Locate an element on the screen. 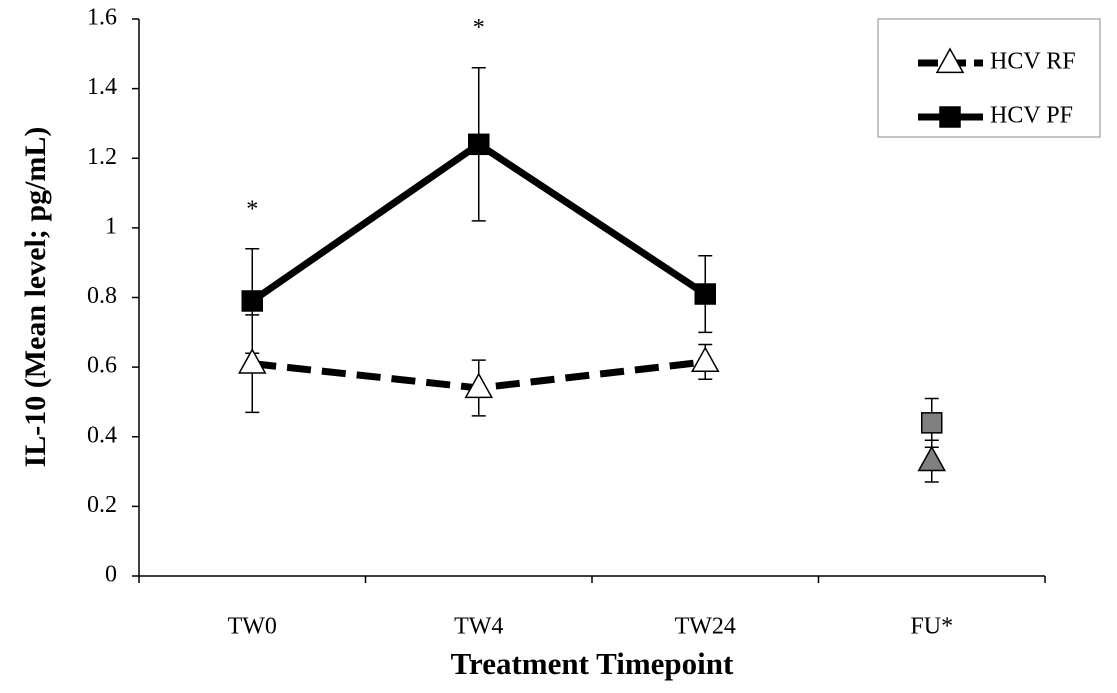 The height and width of the screenshot is (693, 1117). y-axis-title: IL-10 (Mean level; pg/mL) is located at coordinates (35, 297).